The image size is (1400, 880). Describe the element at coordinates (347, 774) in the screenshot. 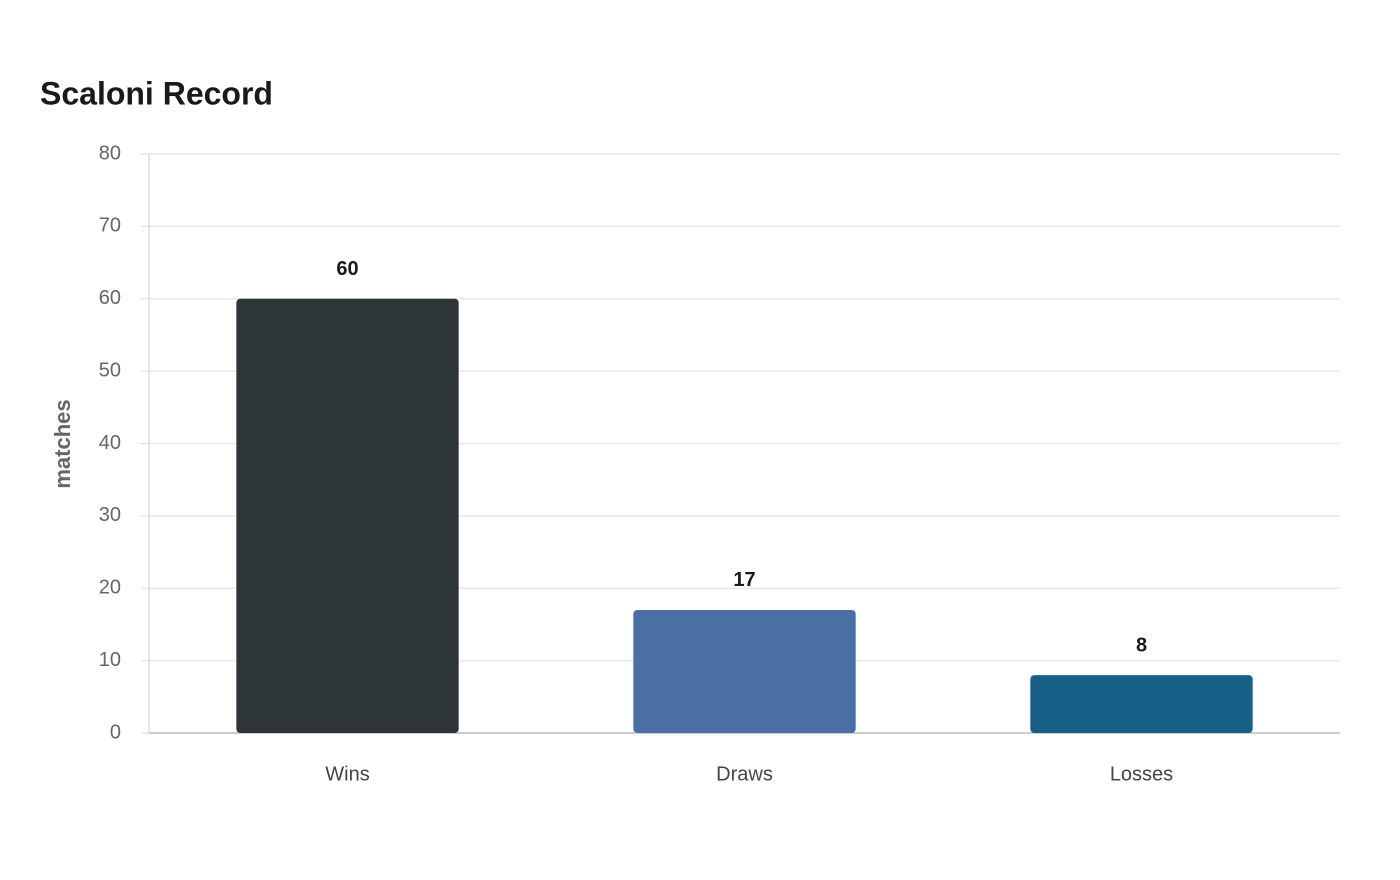

I see `x-tick-label: Wins` at that location.